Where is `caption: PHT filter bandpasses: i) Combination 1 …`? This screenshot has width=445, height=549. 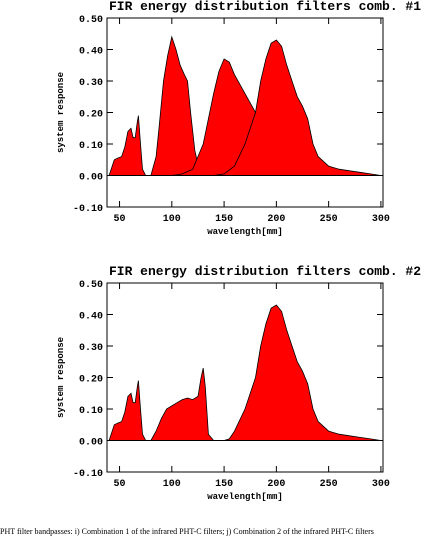
caption: PHT filter bandpasses: i) Combination 1 … is located at coordinates (187, 531).